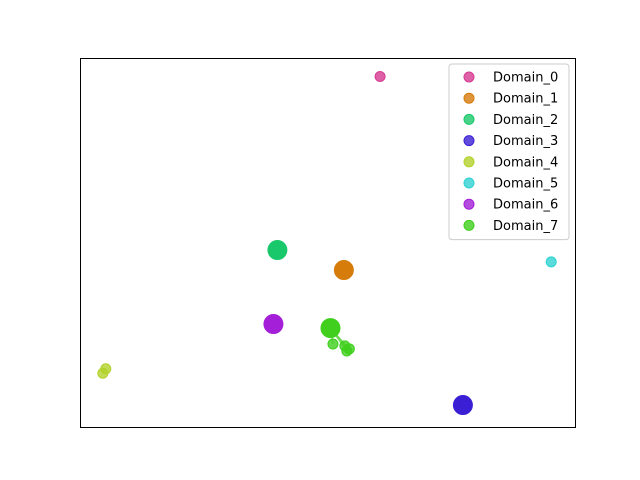 This screenshot has height=480, width=640. Describe the element at coordinates (525, 184) in the screenshot. I see `legend-label-domain-5: Domain_5` at that location.